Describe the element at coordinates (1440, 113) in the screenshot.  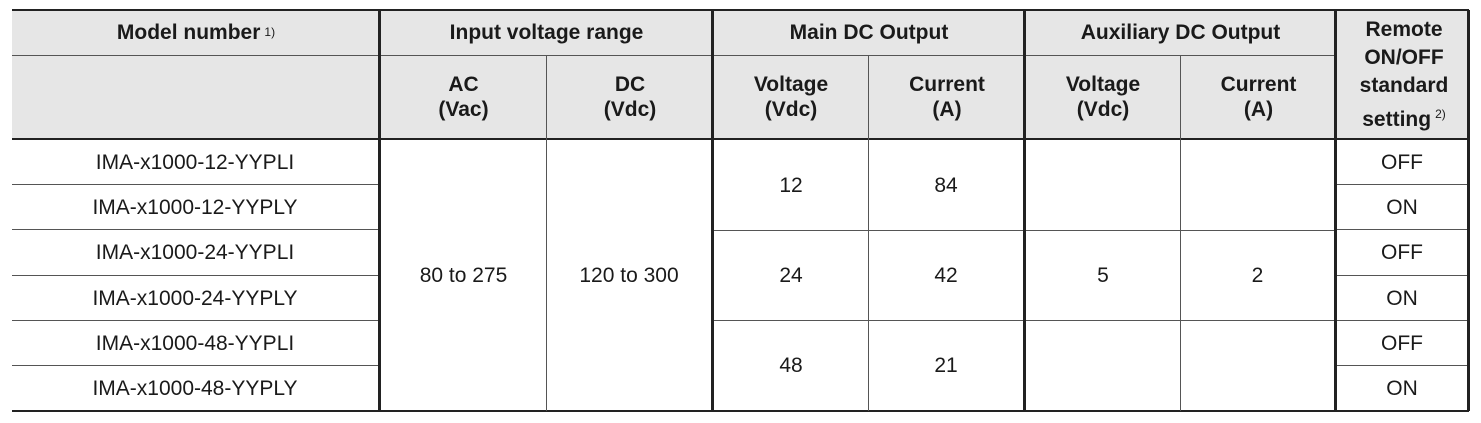
I see `footnote-mark: 2)` at that location.